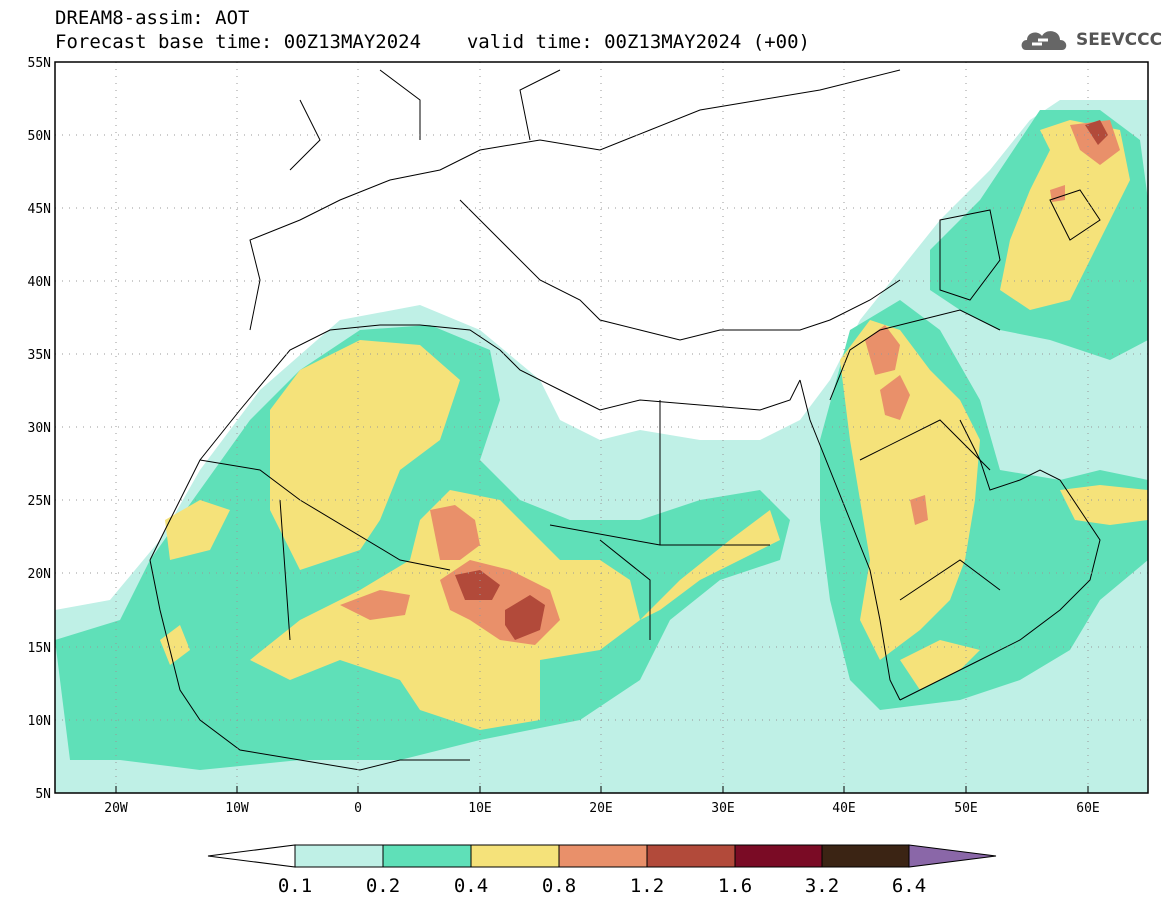  I want to click on y-tick-label: 15N, so click(39, 648).